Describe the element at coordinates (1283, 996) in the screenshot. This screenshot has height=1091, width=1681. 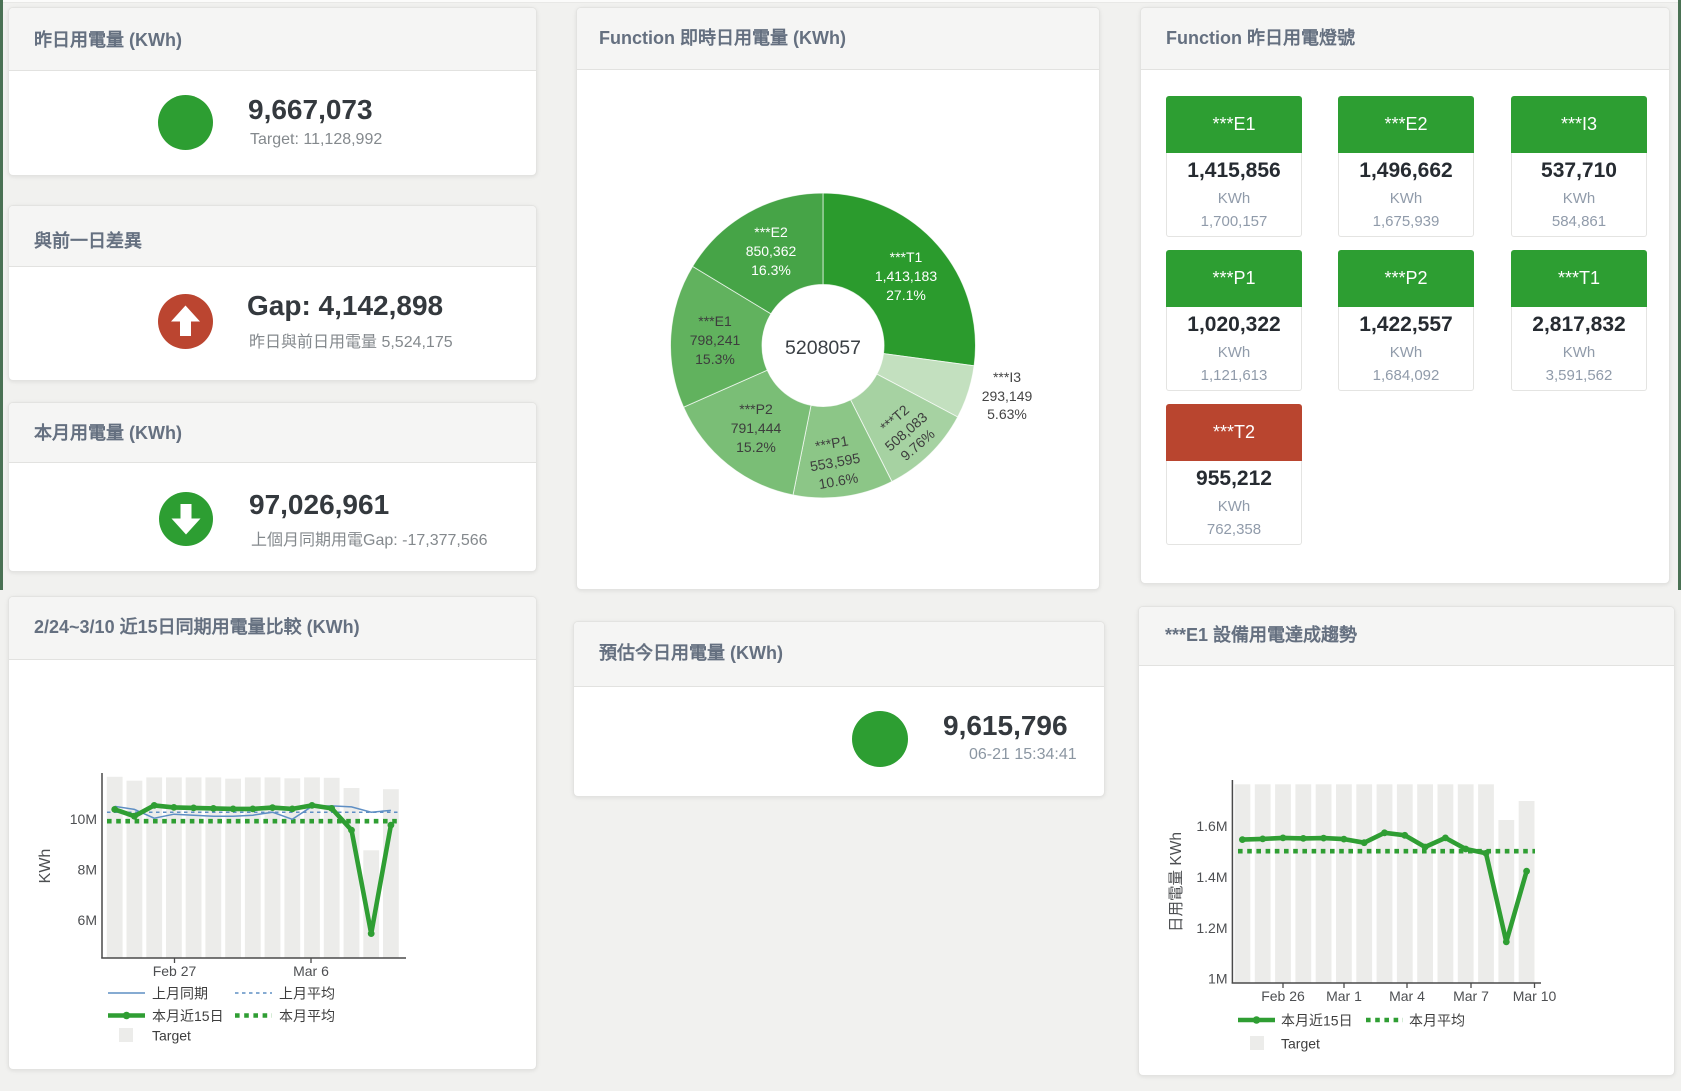
I see `svg-text: Feb 26` at that location.